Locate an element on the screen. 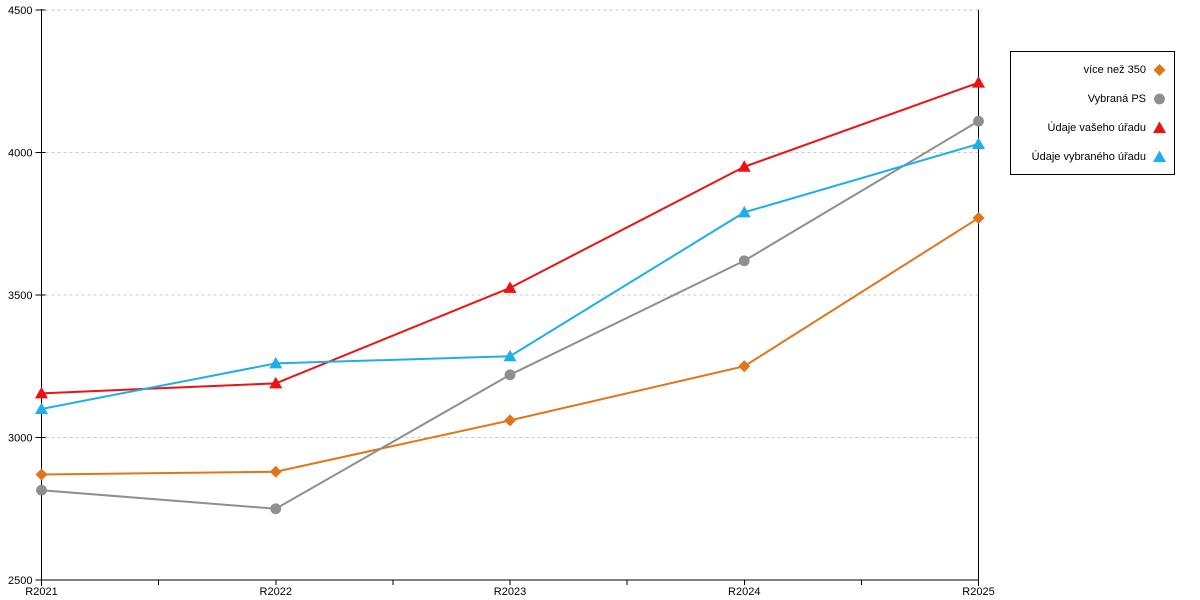 The image size is (1200, 600). diamond-marker-icon is located at coordinates (1159, 69).